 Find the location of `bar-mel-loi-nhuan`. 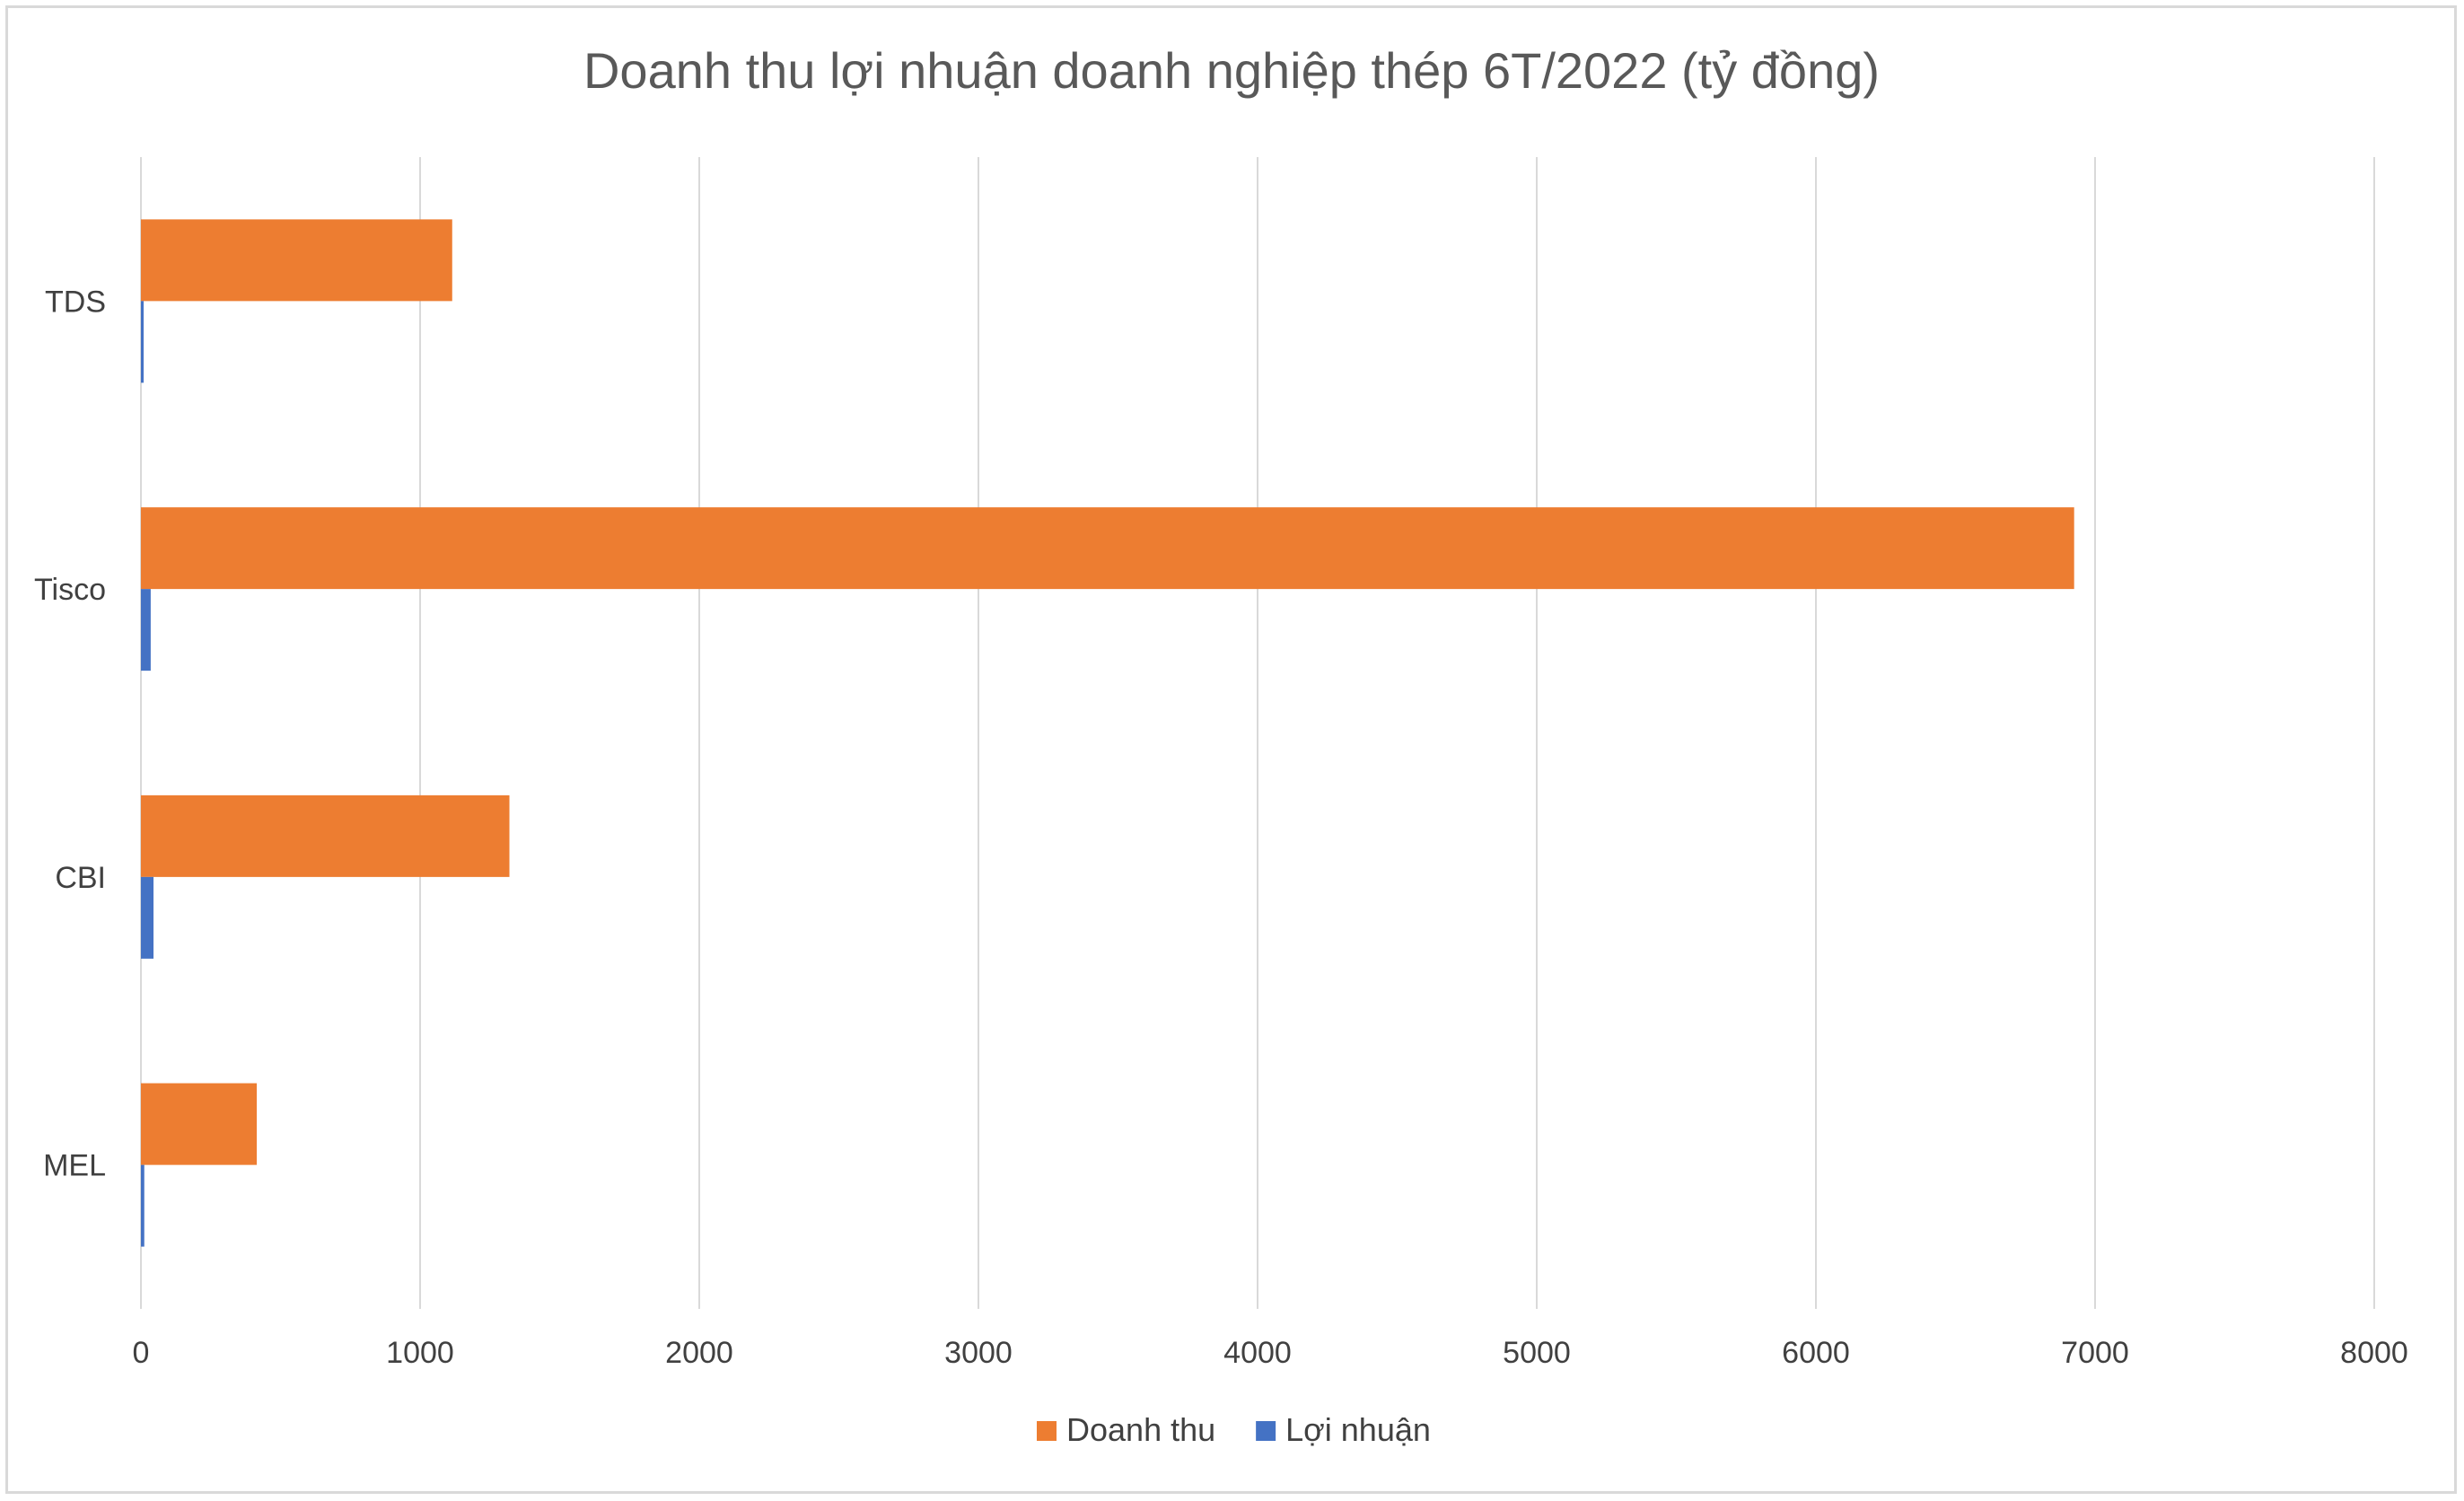

bar-mel-loi-nhuan is located at coordinates (143, 1205).